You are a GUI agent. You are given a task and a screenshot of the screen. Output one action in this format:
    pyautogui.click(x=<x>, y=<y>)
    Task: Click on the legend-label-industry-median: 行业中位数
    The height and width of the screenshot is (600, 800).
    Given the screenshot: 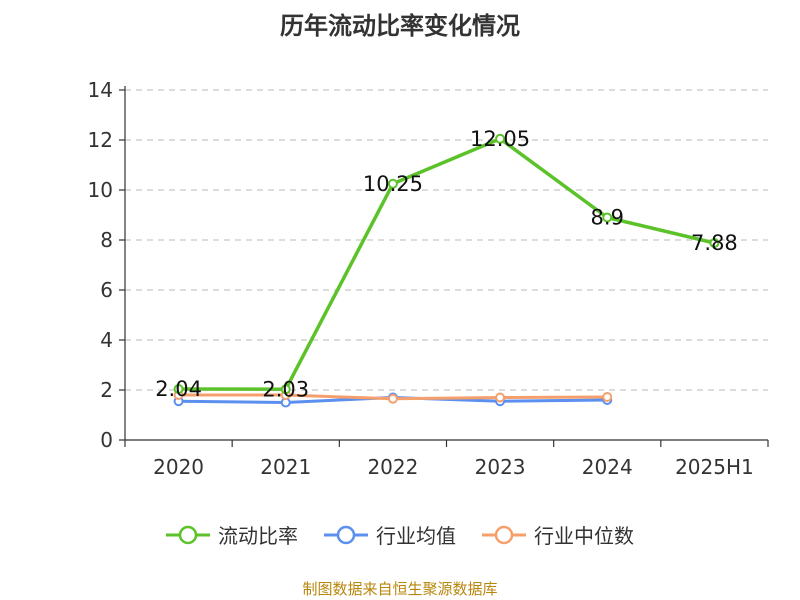 What is the action you would take?
    pyautogui.click(x=584, y=536)
    